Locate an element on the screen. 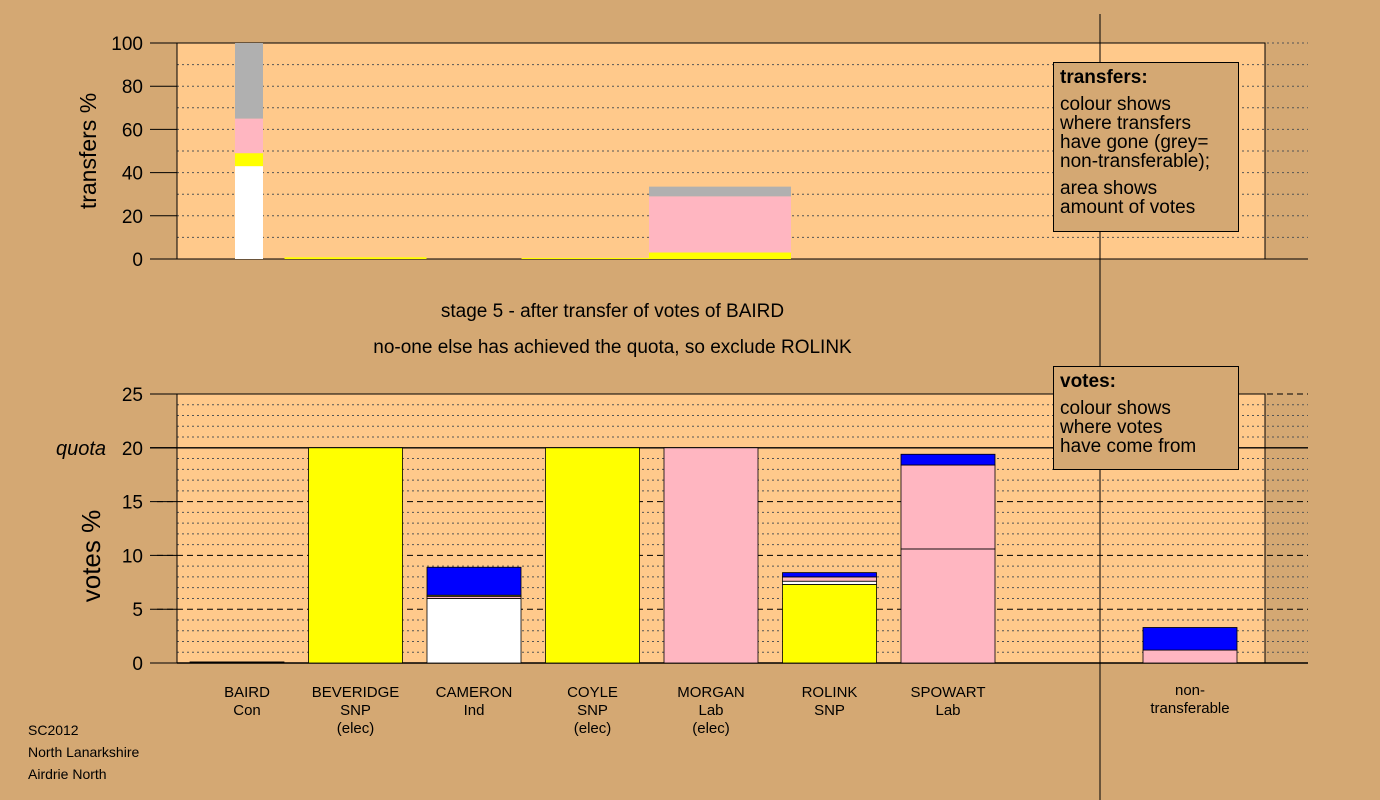 The image size is (1380, 800). category-label: BAIRD is located at coordinates (247, 692).